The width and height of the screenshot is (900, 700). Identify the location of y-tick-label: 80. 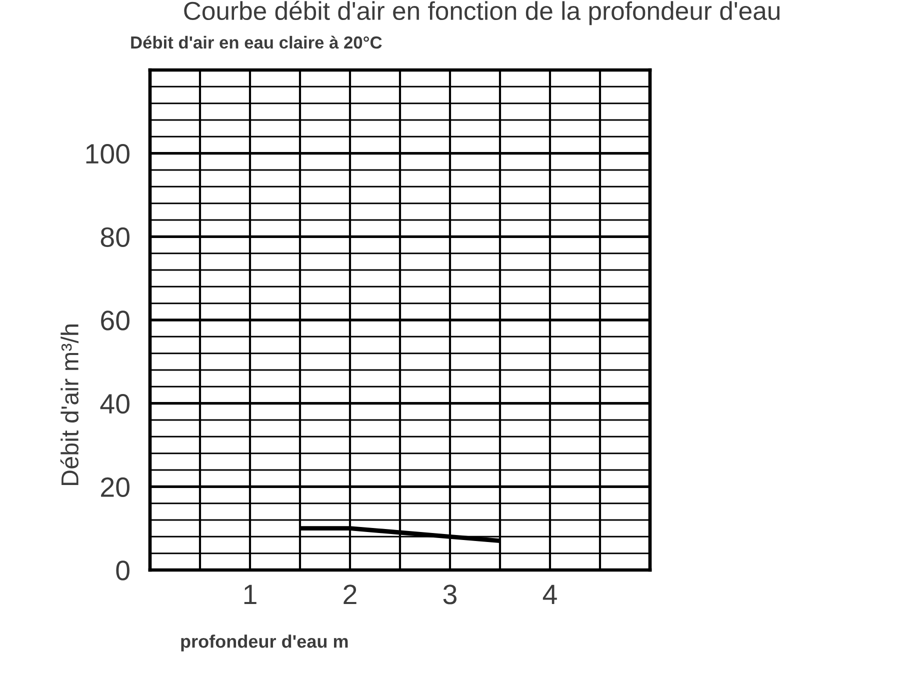
(115, 237).